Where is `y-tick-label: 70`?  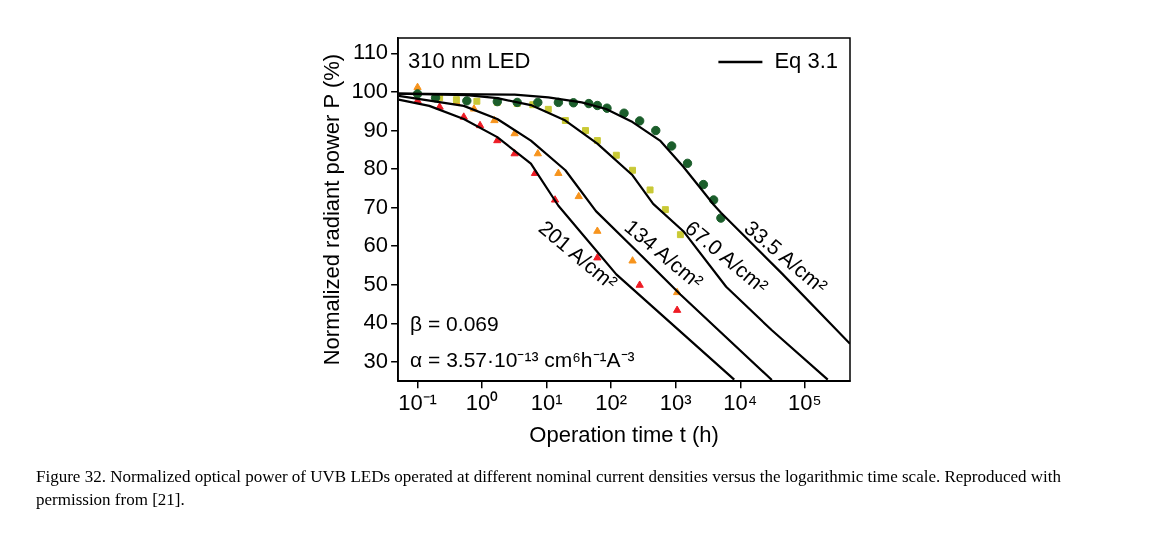 y-tick-label: 70 is located at coordinates (376, 206).